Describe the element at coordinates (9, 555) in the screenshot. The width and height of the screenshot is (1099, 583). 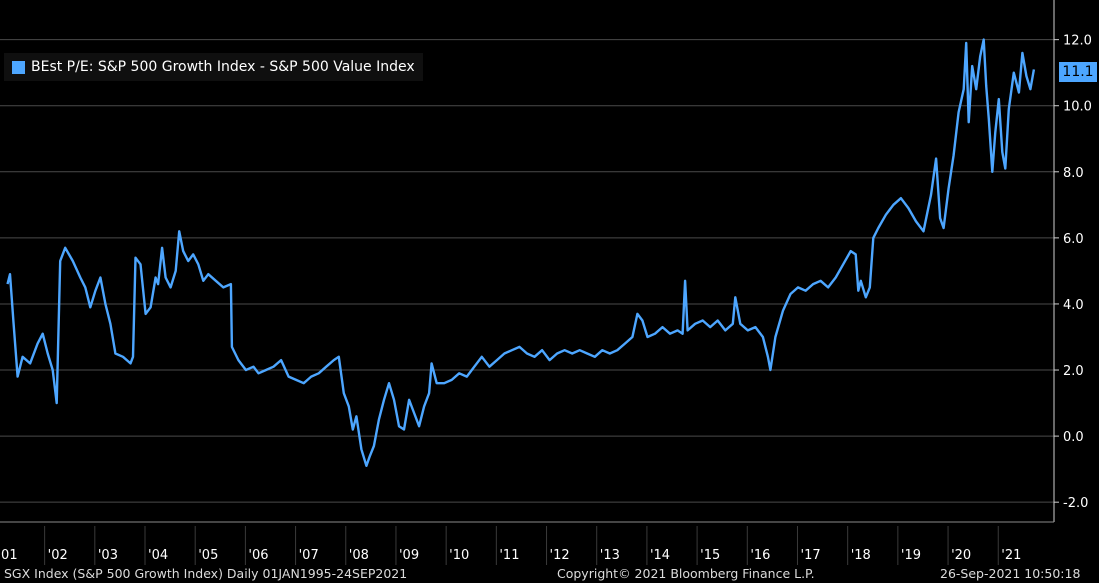
I see `x-tick-label: '01` at that location.